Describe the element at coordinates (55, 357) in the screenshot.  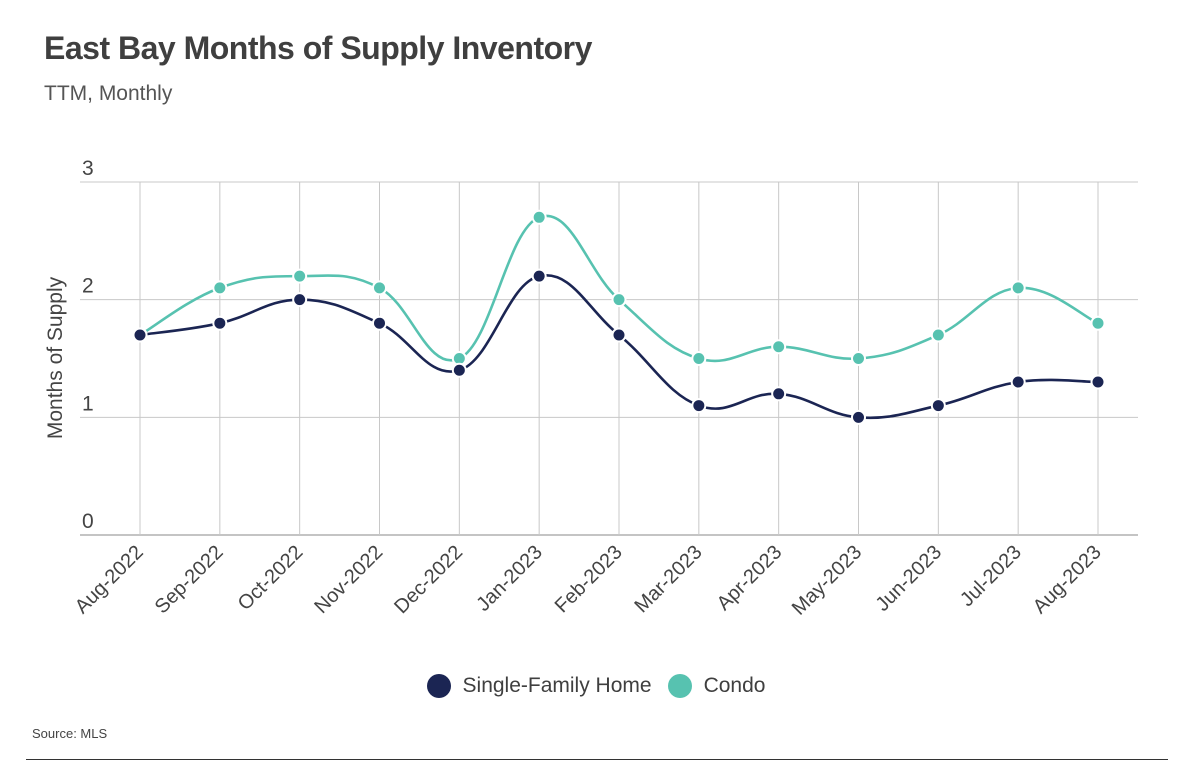
I see `y-axis-title: Months of Supply` at that location.